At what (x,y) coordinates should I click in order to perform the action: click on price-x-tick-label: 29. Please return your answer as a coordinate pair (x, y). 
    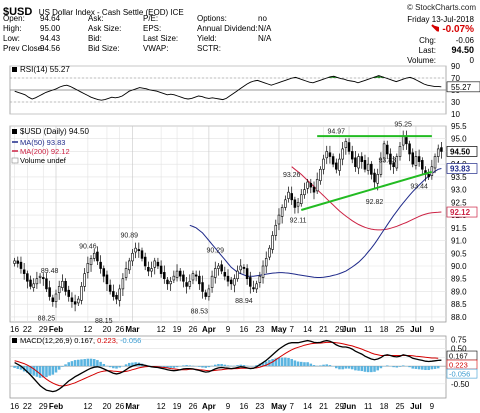
    Looking at the image, I should click on (339, 329).